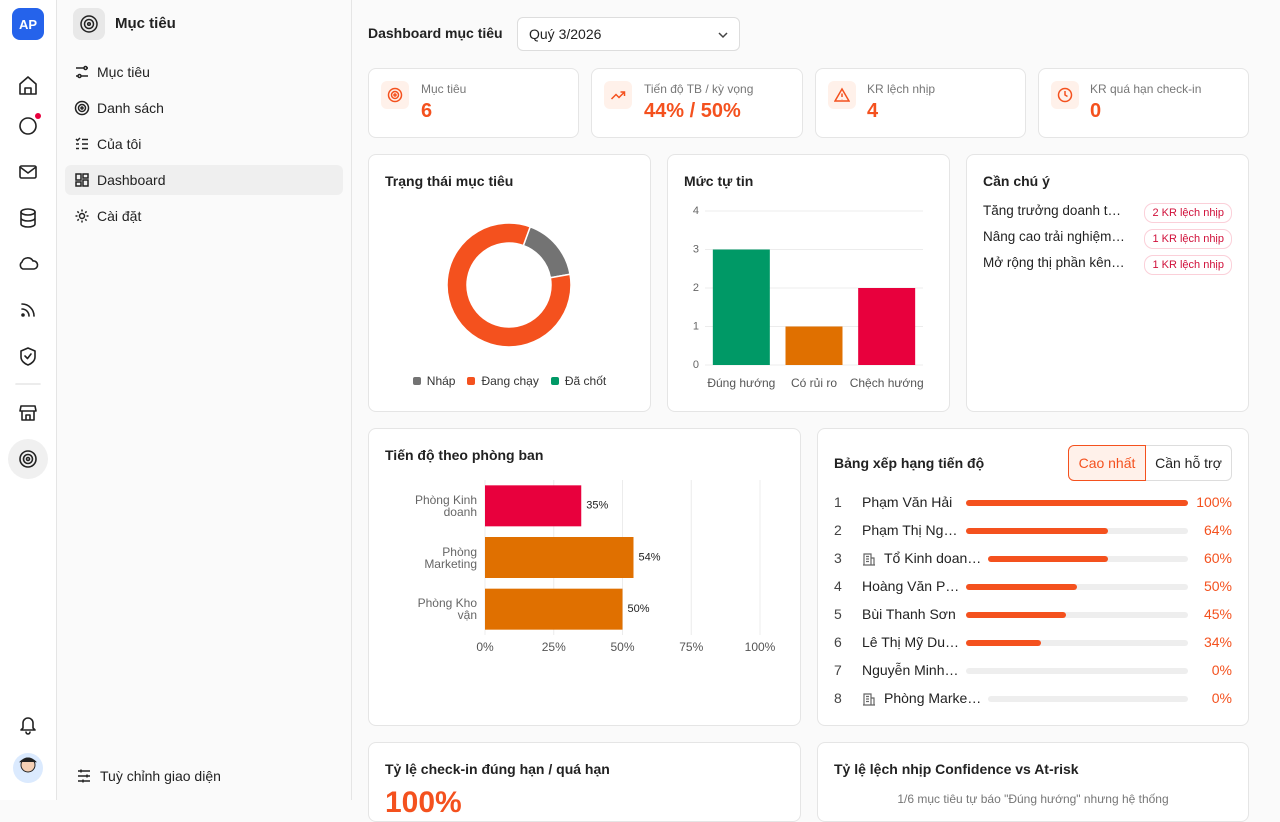 The height and width of the screenshot is (822, 1280). Describe the element at coordinates (28, 24) in the screenshot. I see `app-logo: AP` at that location.